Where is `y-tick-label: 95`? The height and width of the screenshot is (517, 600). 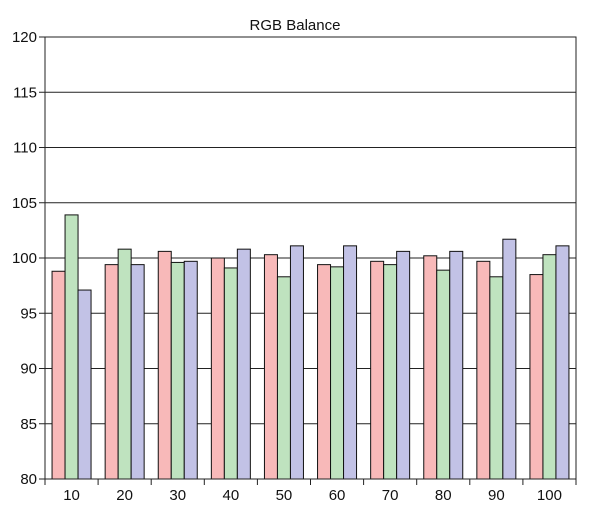
y-tick-label: 95 is located at coordinates (28, 313).